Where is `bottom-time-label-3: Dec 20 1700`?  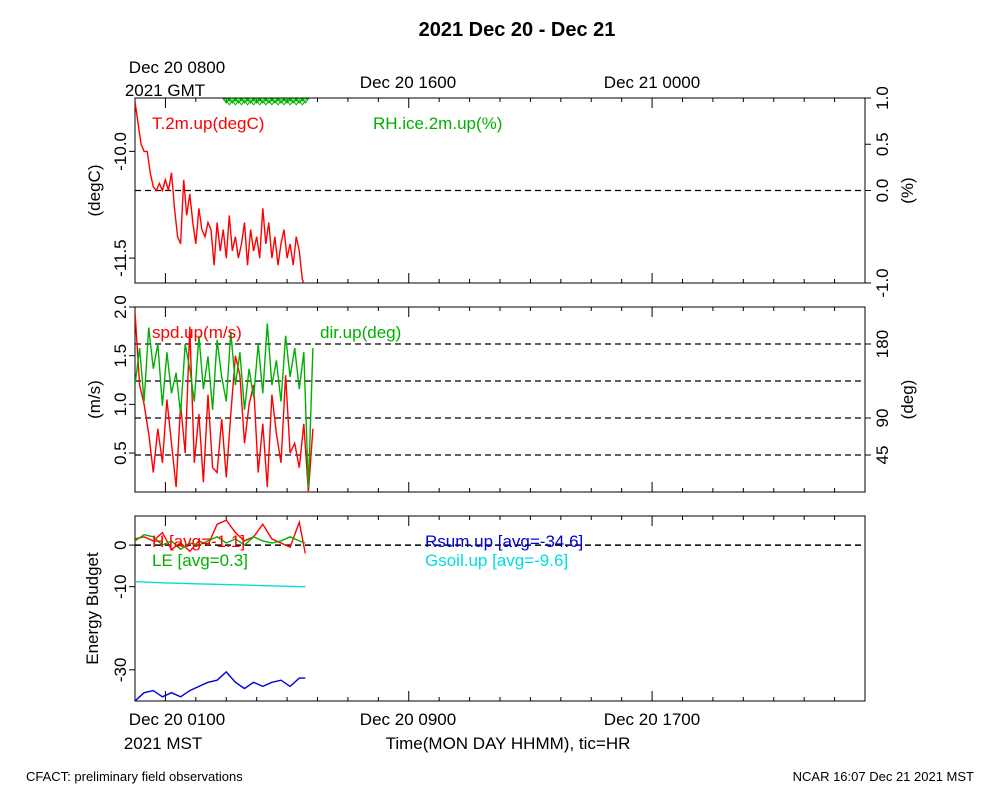
bottom-time-label-3: Dec 20 1700 is located at coordinates (652, 719).